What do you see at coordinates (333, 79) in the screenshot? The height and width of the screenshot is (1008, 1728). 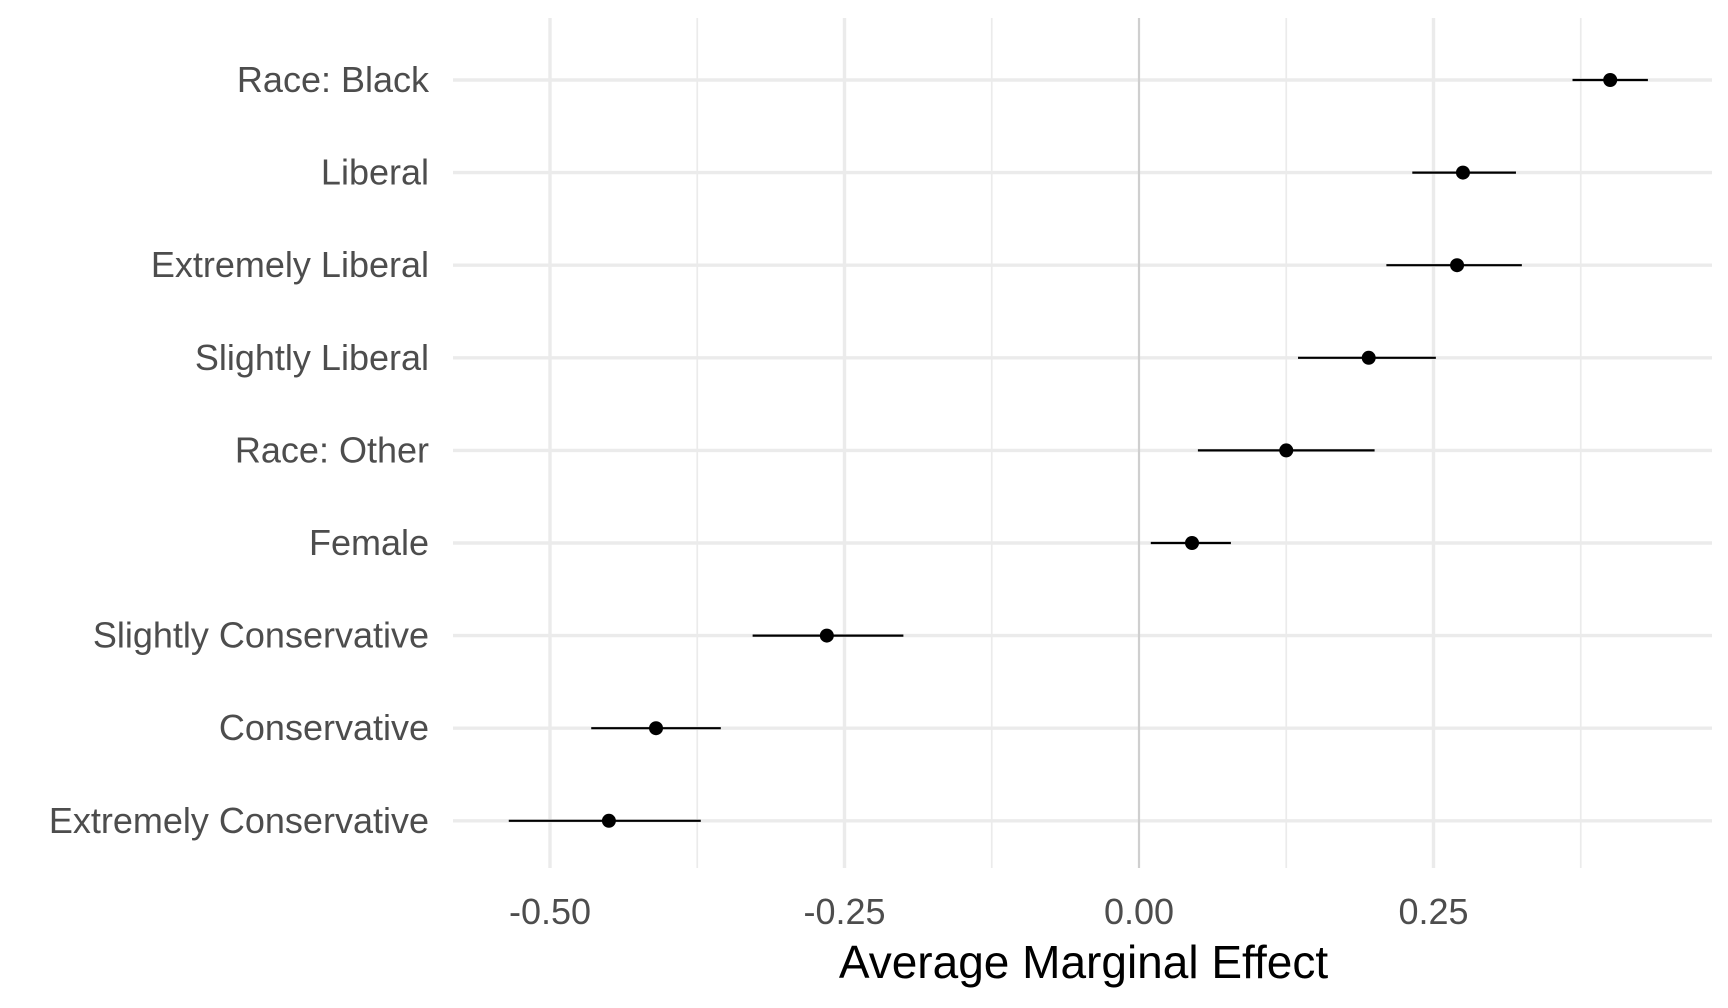 I see `category-label: Race: Black` at bounding box center [333, 79].